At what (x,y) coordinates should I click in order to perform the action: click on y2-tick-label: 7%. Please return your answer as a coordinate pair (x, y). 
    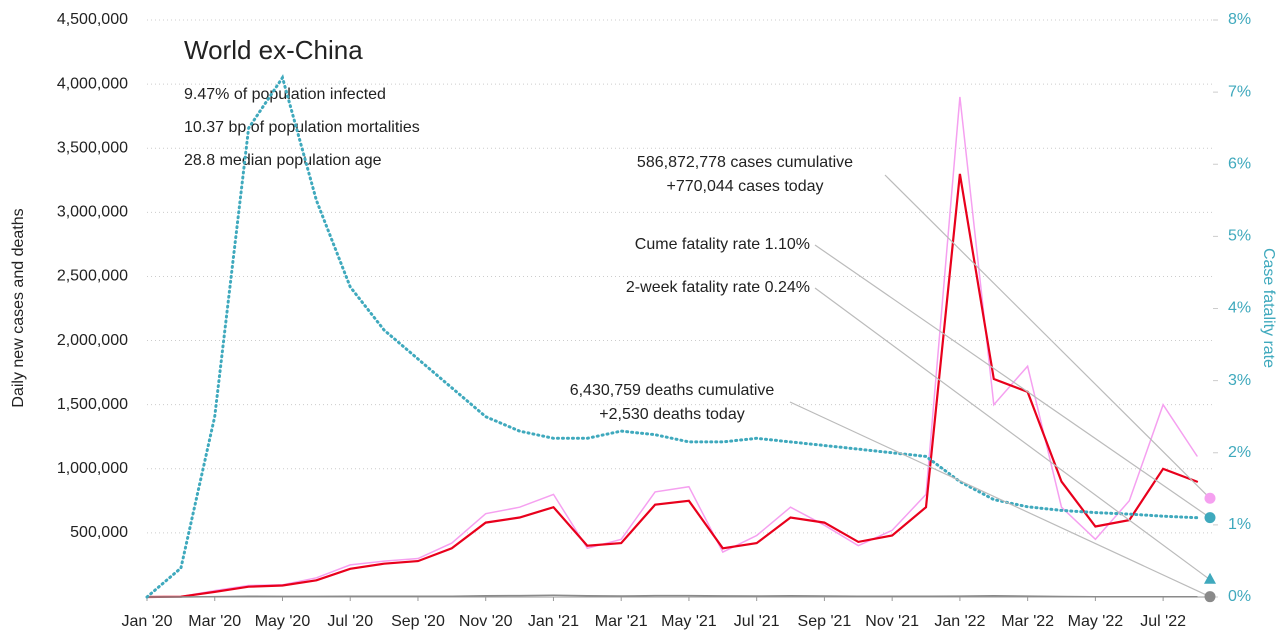
    Looking at the image, I should click on (1239, 91).